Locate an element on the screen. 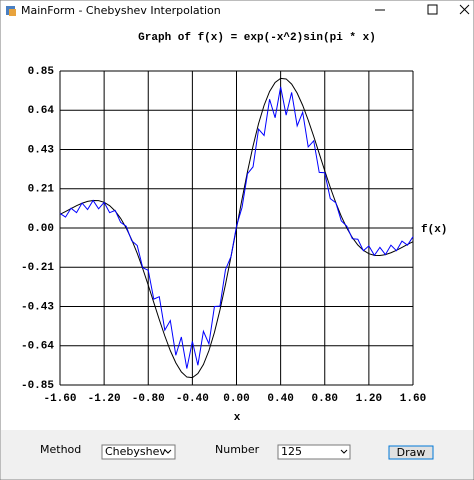 This screenshot has height=480, width=474. x-tick-label: 0.40 is located at coordinates (280, 399).